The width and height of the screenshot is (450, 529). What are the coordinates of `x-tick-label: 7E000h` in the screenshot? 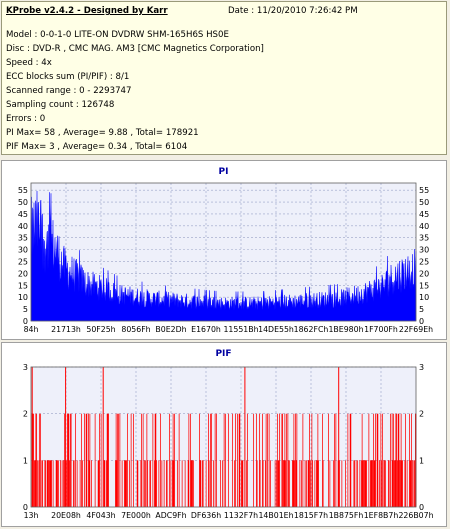 It's located at (136, 515).